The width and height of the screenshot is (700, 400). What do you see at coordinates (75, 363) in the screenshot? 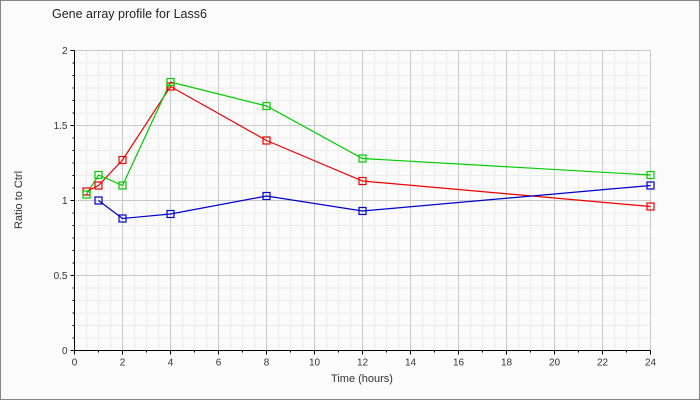
I see `x-tick-label: 0` at bounding box center [75, 363].